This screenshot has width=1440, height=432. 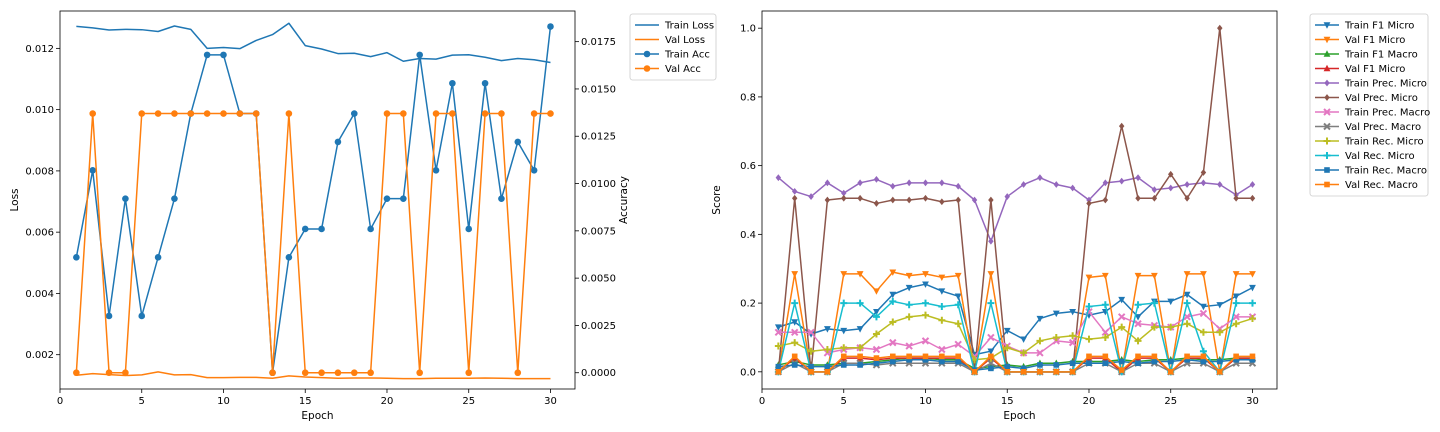 I want to click on legend-label: Train Rec. Micro, so click(x=1384, y=142).